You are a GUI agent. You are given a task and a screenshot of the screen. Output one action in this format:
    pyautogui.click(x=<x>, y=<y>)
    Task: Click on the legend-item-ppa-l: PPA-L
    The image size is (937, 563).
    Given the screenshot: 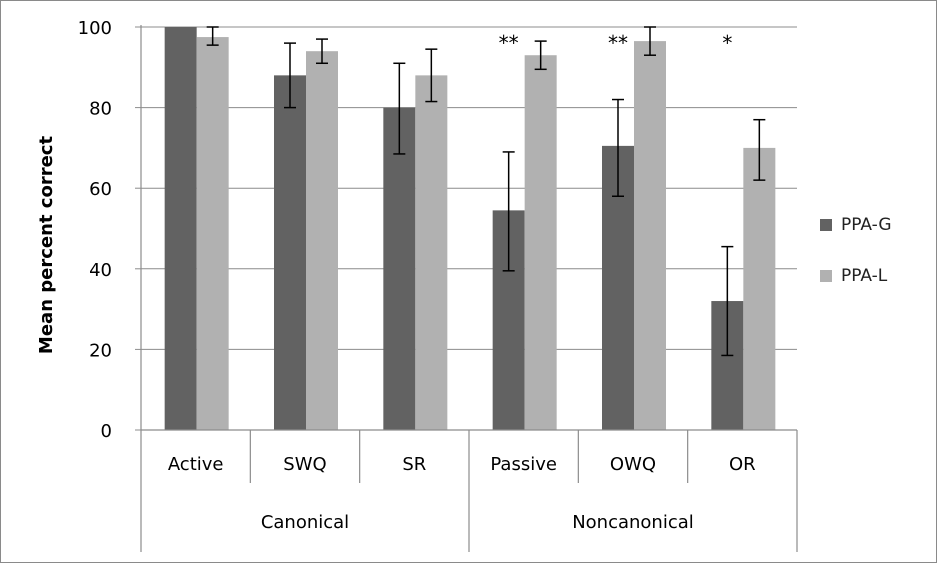 What is the action you would take?
    pyautogui.click(x=856, y=276)
    